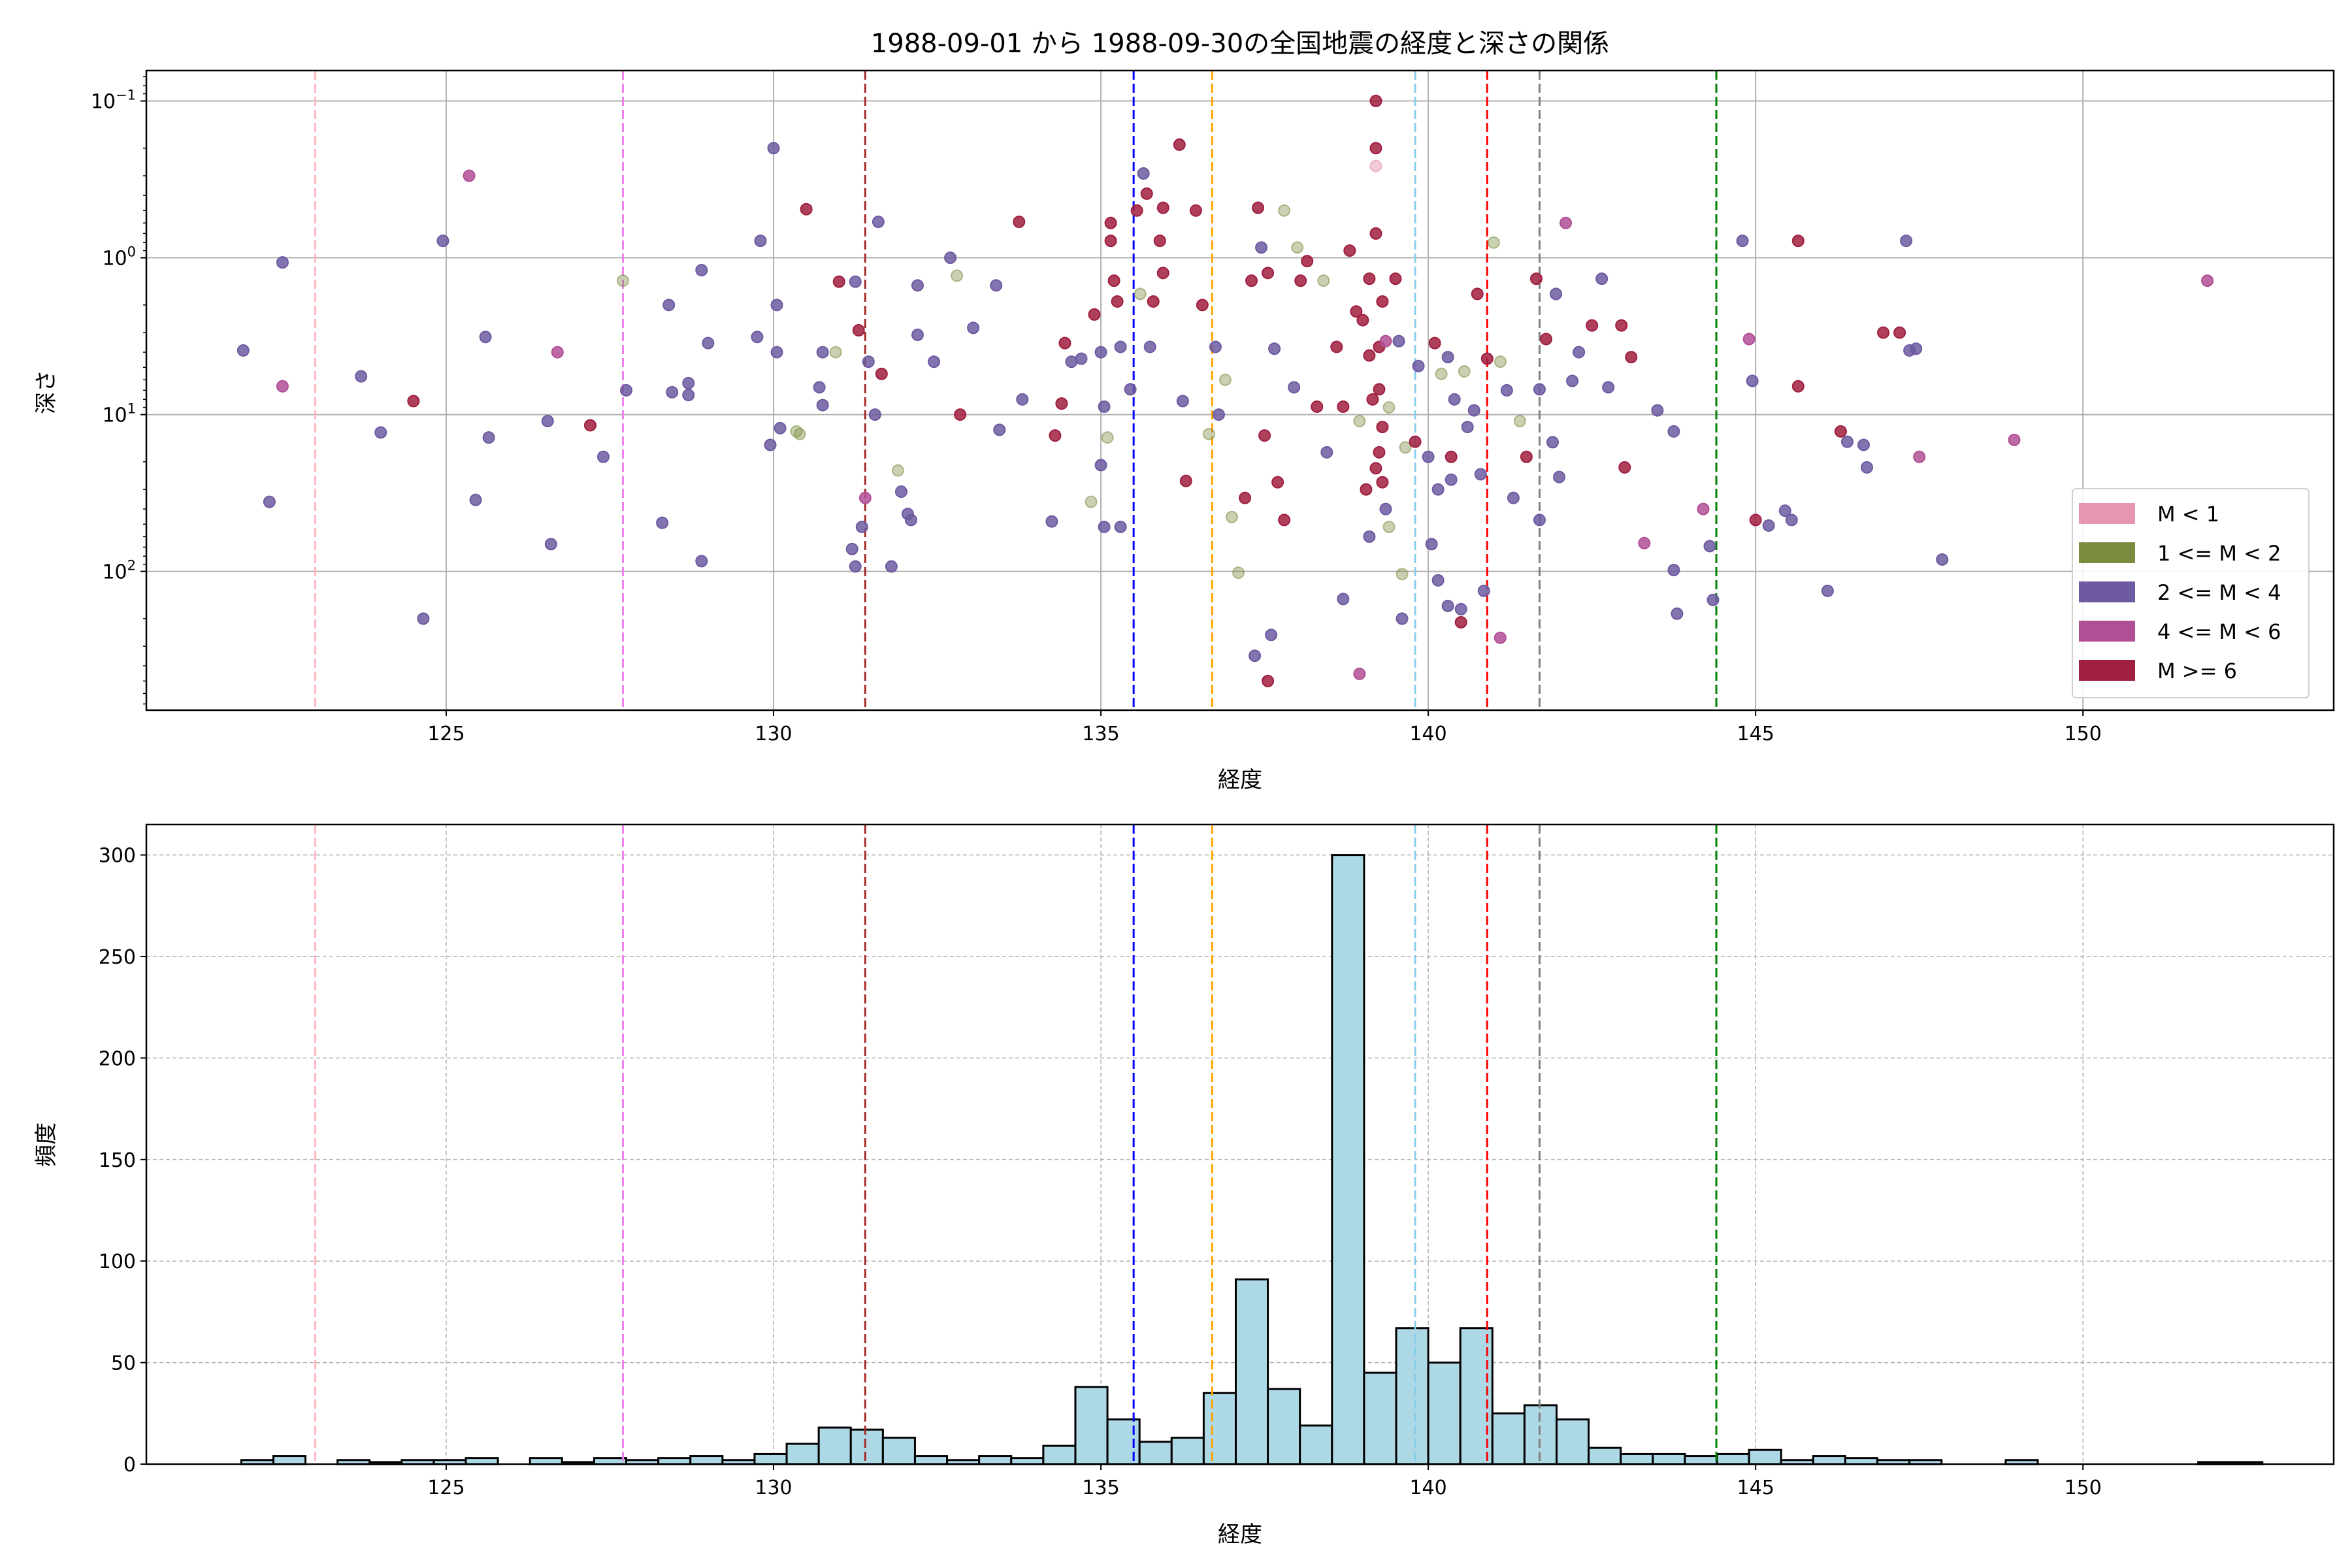 Image resolution: width=2352 pixels, height=1568 pixels. What do you see at coordinates (1240, 780) in the screenshot?
I see `scatter-x-label: 経度` at bounding box center [1240, 780].